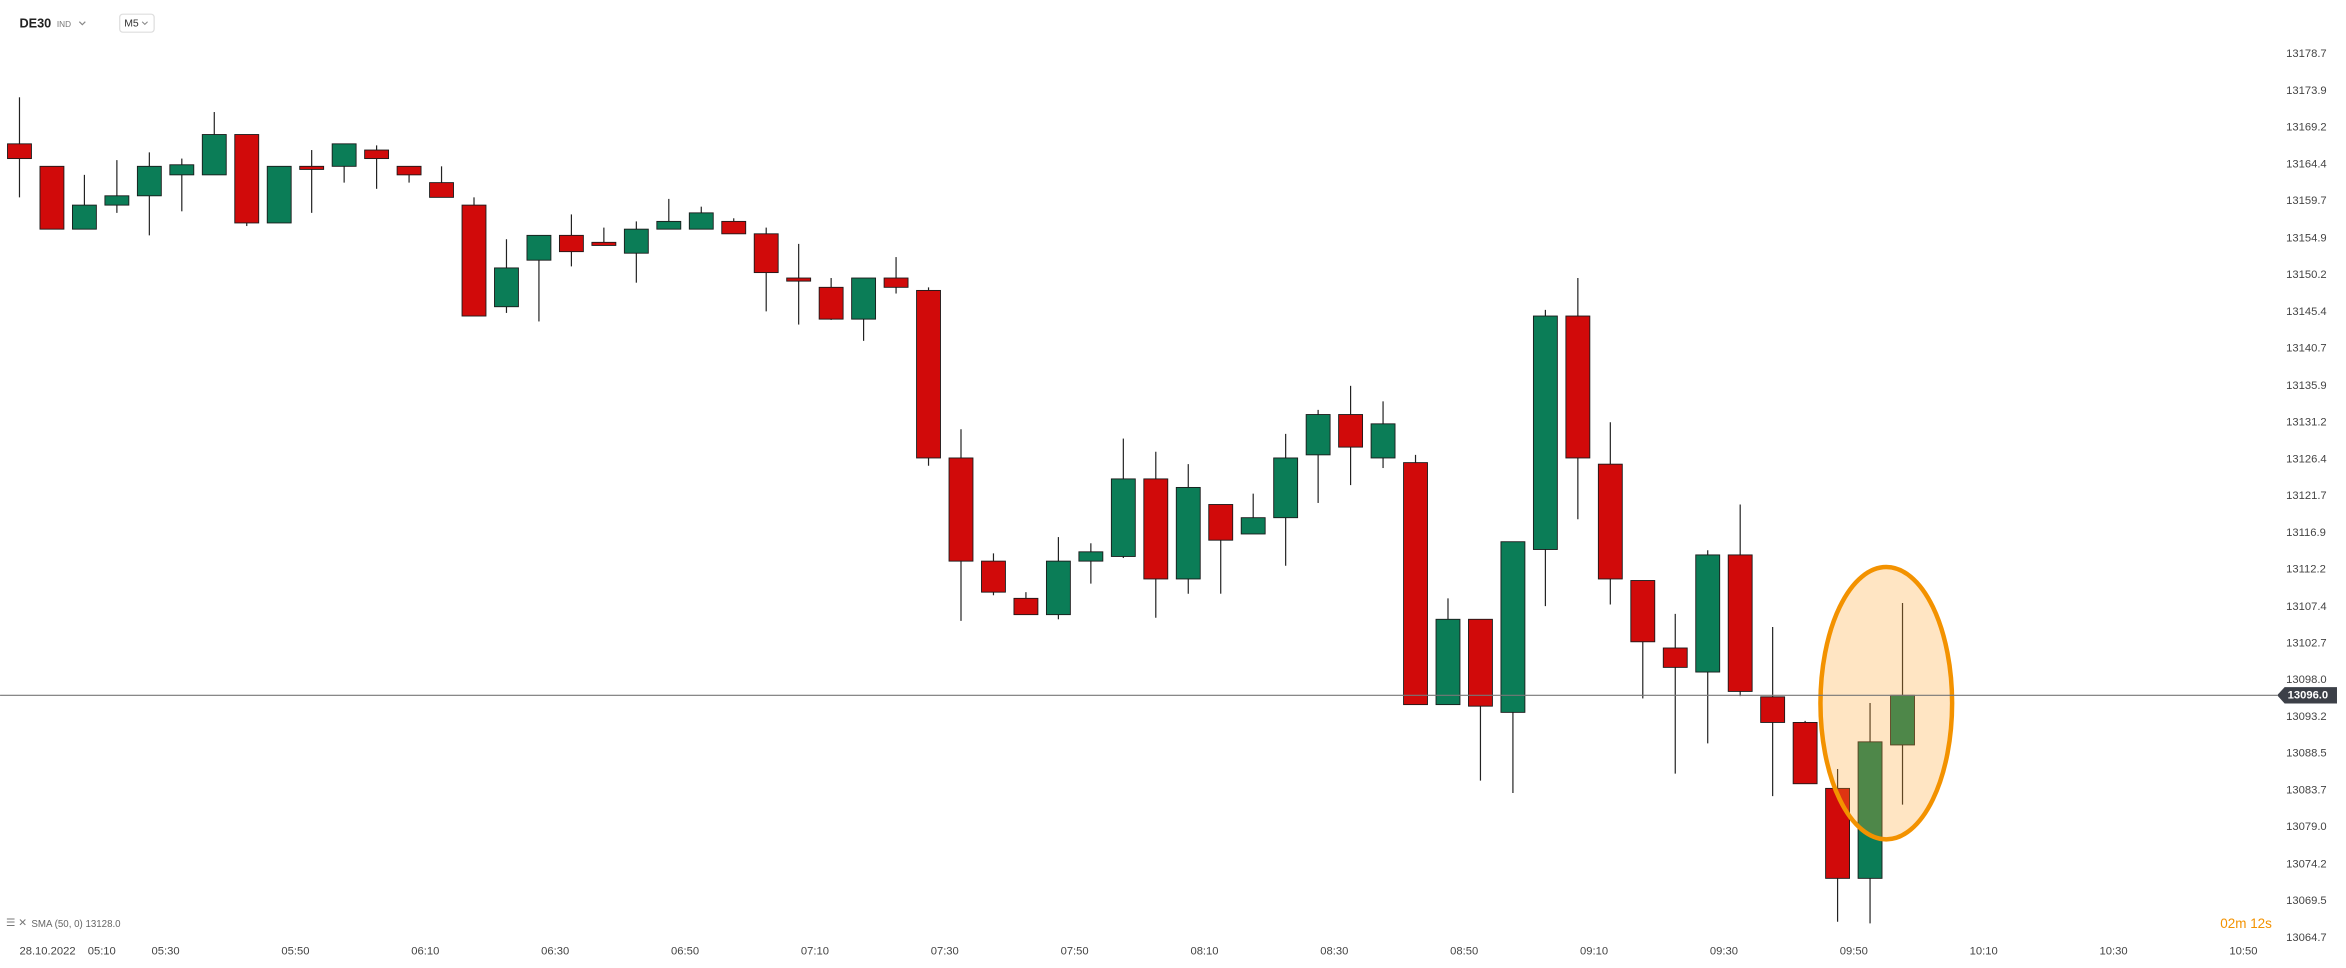  I want to click on y-tick-label: 13178.7, so click(2306, 54).